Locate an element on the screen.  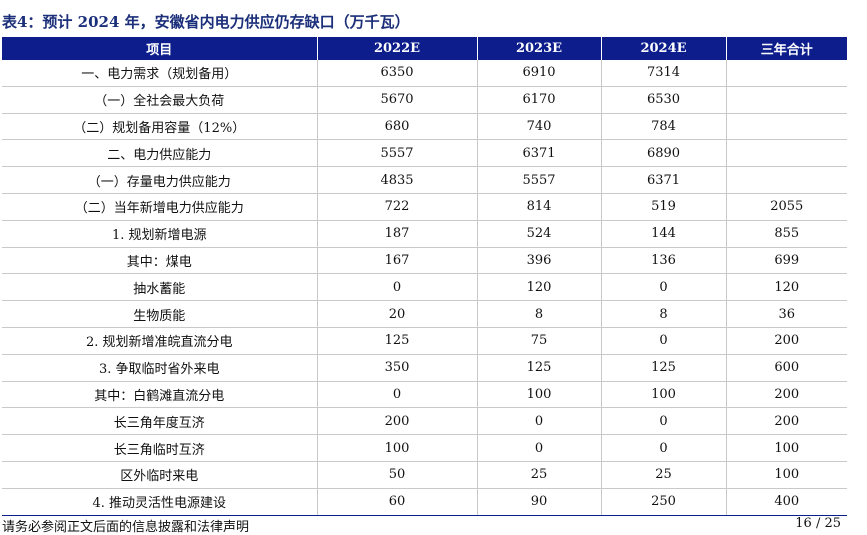
value-cell: 4835 is located at coordinates (397, 180).